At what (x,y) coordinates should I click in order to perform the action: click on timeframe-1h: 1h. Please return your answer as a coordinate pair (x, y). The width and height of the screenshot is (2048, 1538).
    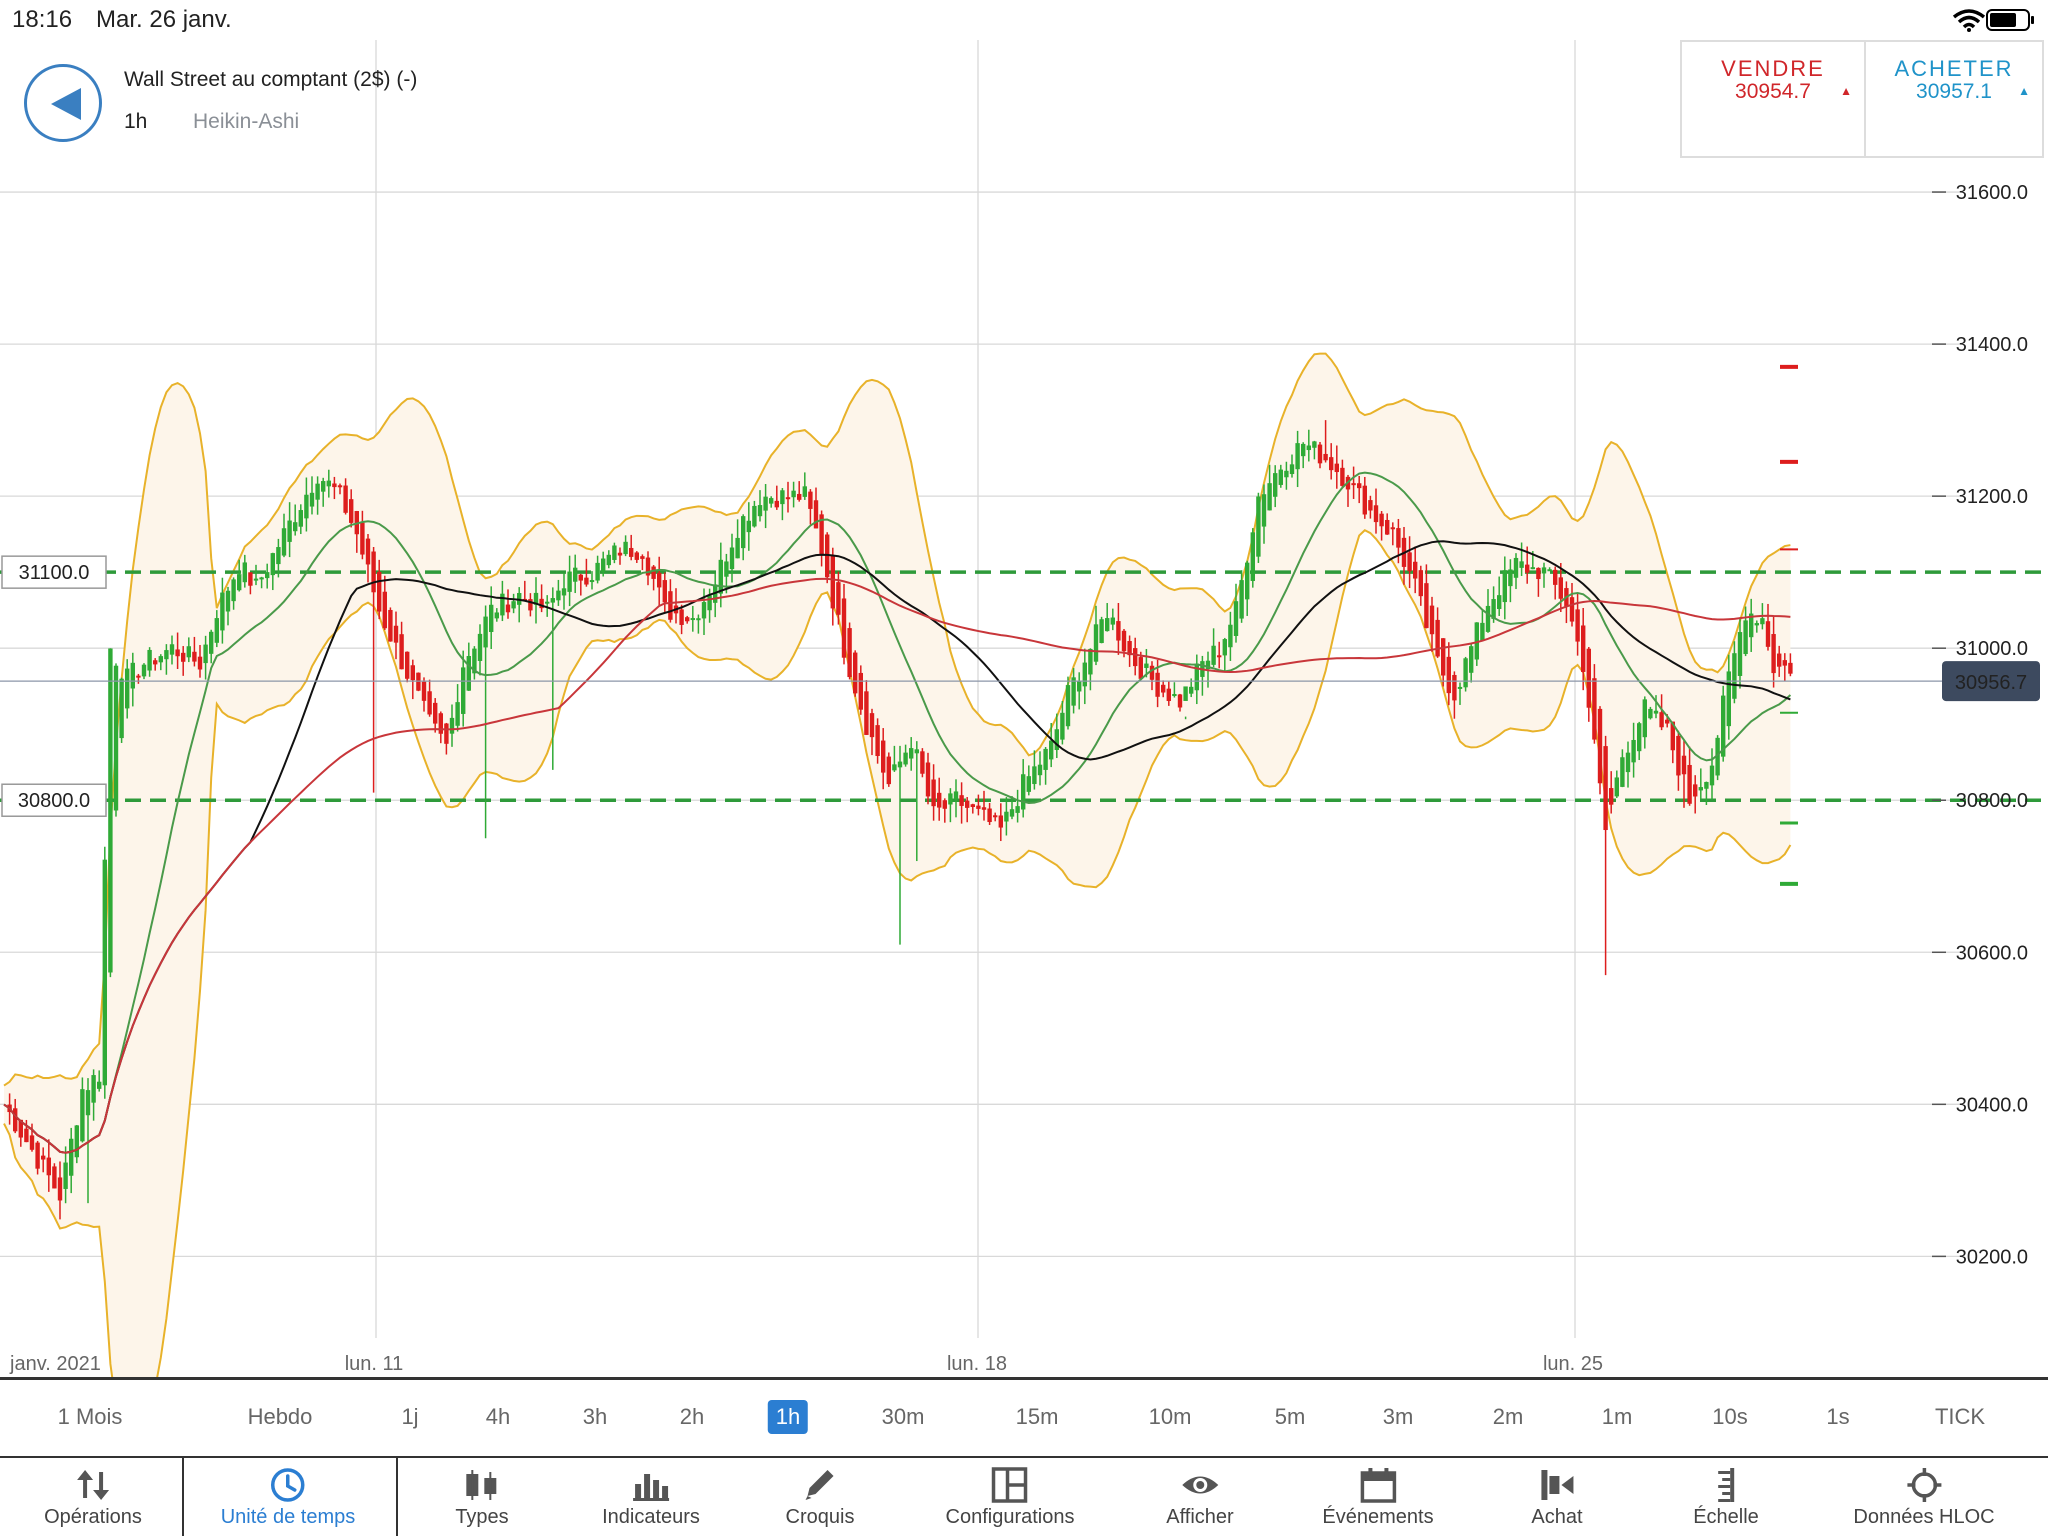
    Looking at the image, I should click on (788, 1417).